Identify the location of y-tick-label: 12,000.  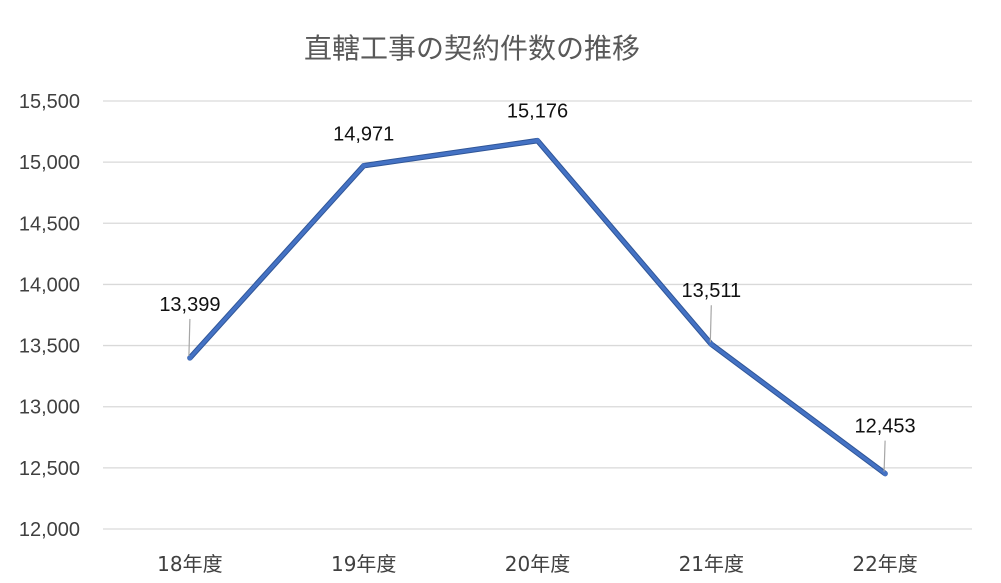
(49, 530).